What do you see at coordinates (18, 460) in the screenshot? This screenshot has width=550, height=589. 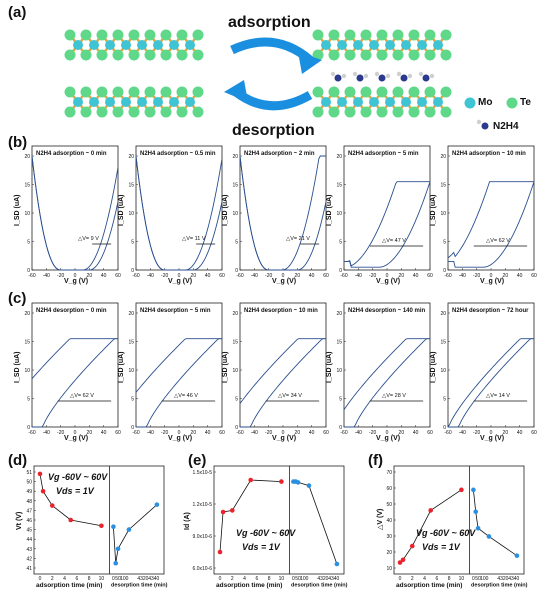 I see `panel-label-d: (d)` at bounding box center [18, 460].